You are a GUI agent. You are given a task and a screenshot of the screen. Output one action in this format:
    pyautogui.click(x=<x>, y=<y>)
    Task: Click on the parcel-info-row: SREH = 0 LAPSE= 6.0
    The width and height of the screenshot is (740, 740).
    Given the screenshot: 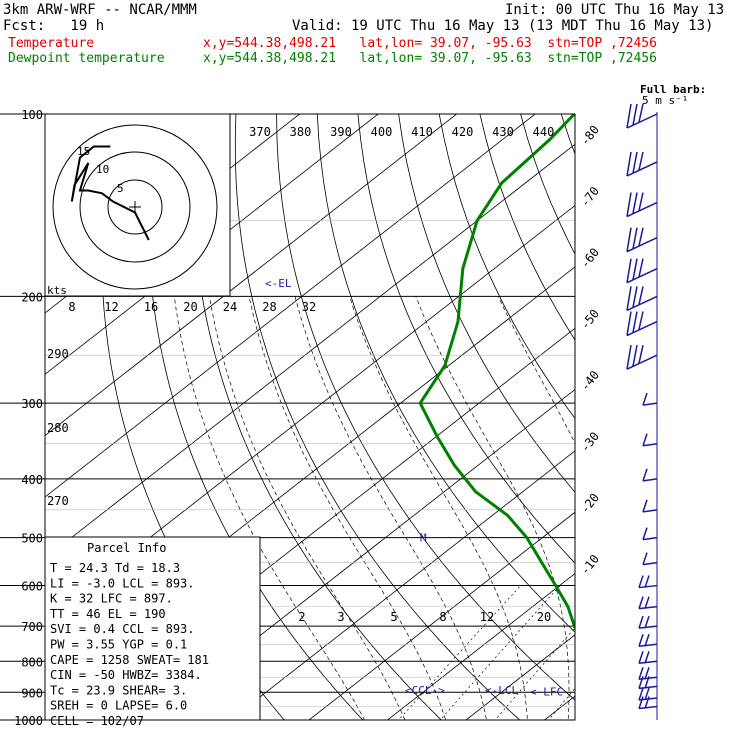 What is the action you would take?
    pyautogui.click(x=118, y=706)
    